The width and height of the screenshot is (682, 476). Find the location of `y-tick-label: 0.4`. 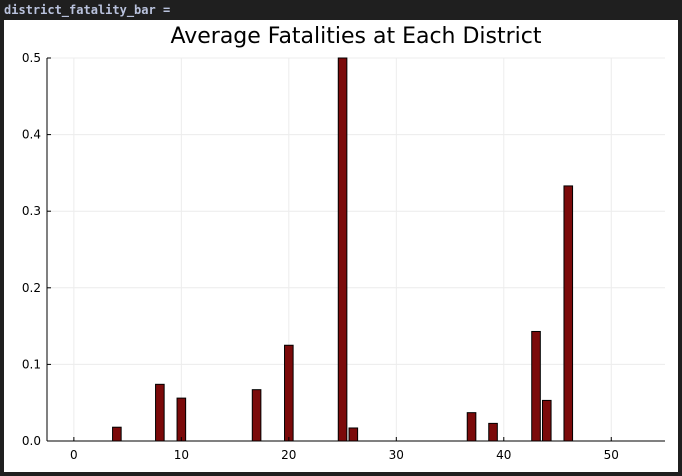

y-tick-label: 0.4 is located at coordinates (31, 135).